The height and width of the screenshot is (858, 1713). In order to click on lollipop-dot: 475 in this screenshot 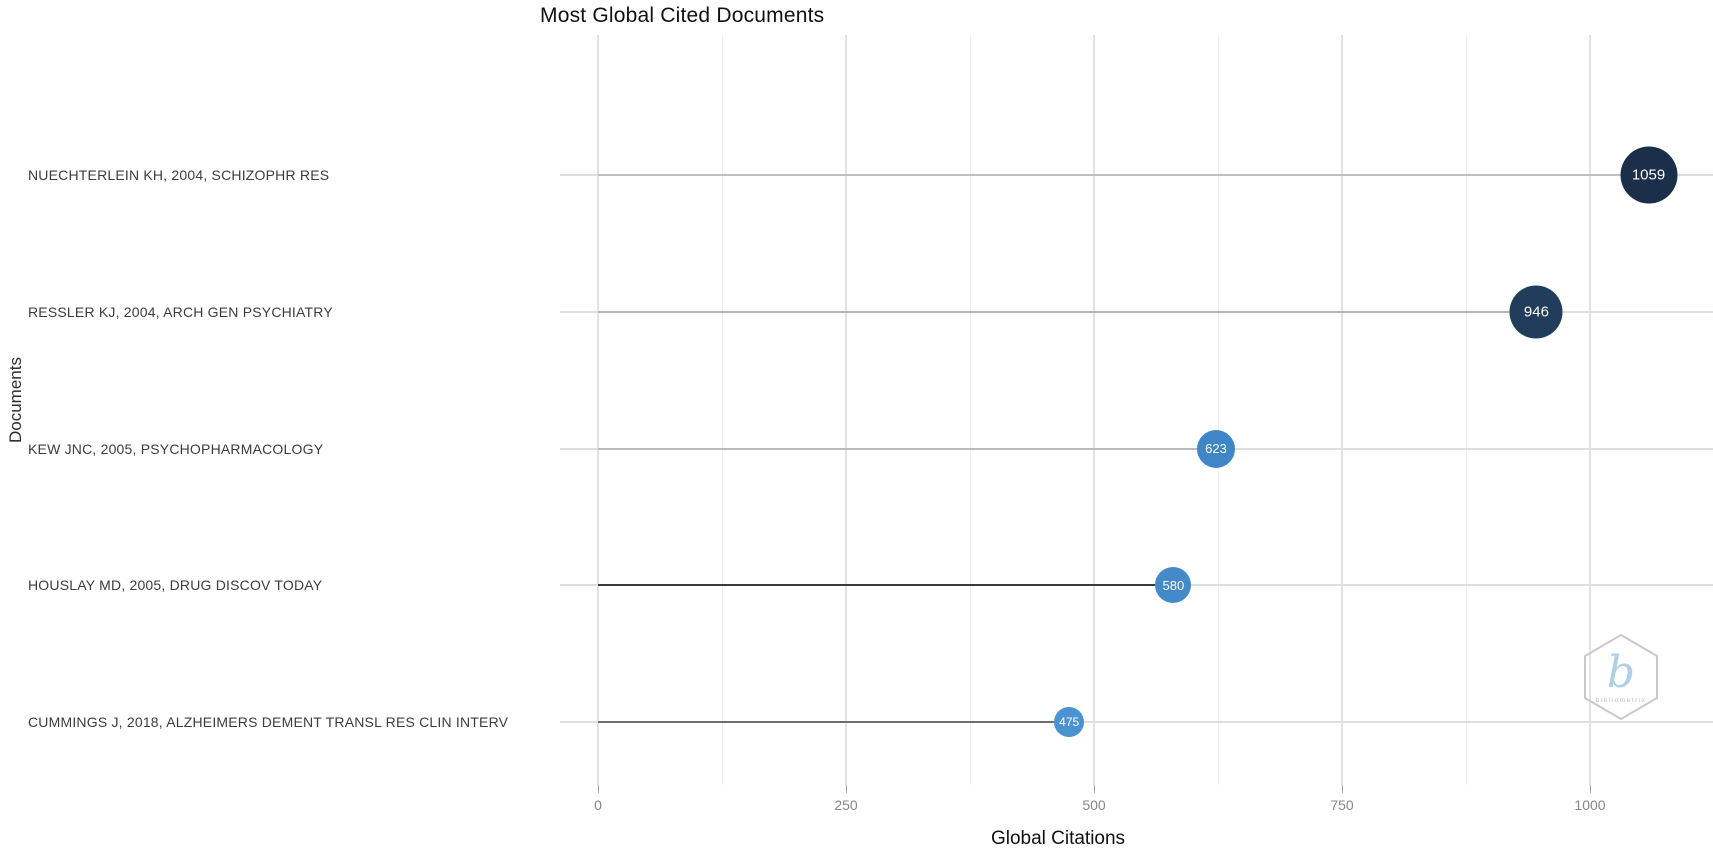, I will do `click(1069, 722)`.